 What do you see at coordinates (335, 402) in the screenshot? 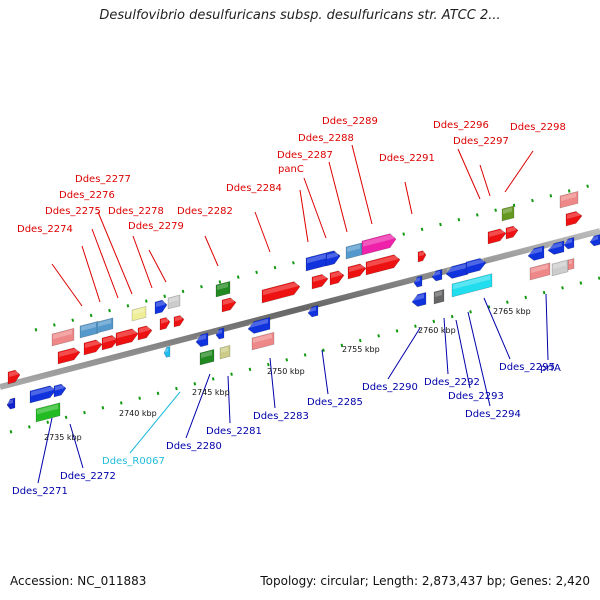
I see `bottom-gene-label: Ddes_2285` at bounding box center [335, 402].